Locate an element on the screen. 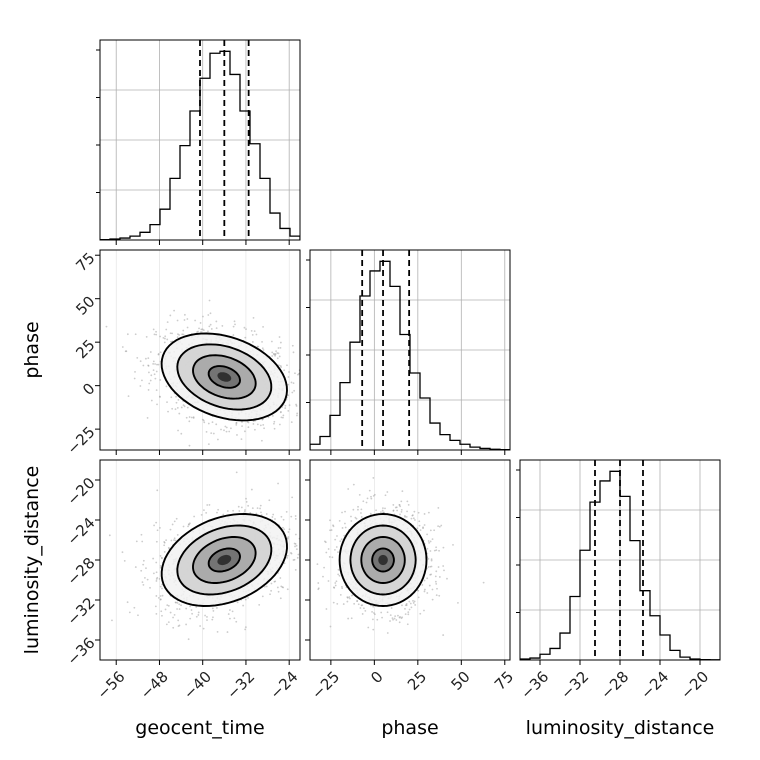  joint-panel-geocent_time-luminosity_distance is located at coordinates (210, 560).